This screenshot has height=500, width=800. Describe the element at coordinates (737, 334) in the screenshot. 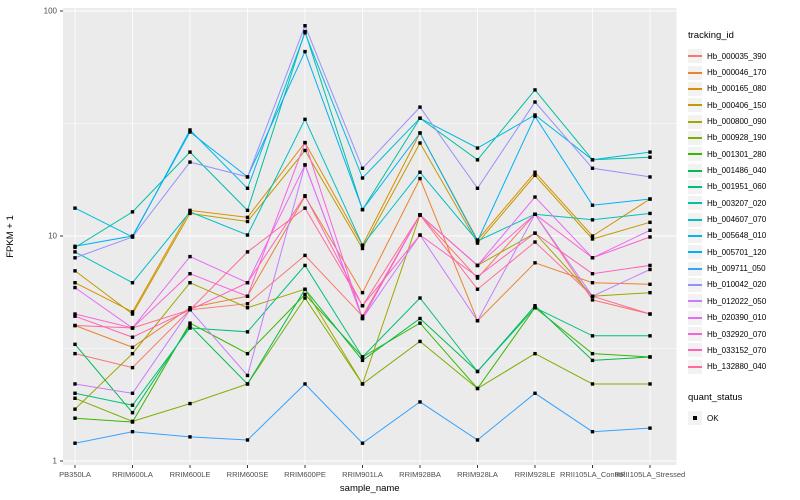

I see `legend-item-label: Hb_032920_070` at that location.